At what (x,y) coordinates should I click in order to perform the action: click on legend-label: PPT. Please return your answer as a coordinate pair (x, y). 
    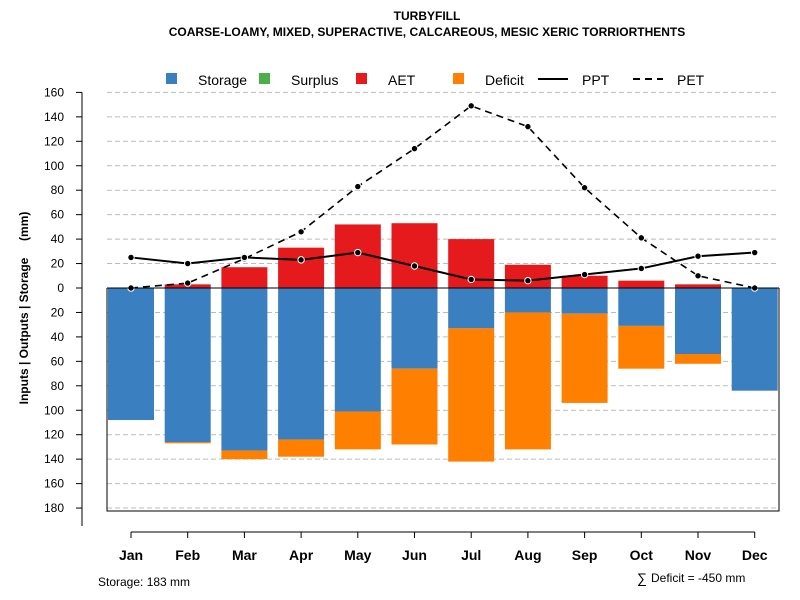
    Looking at the image, I should click on (596, 80).